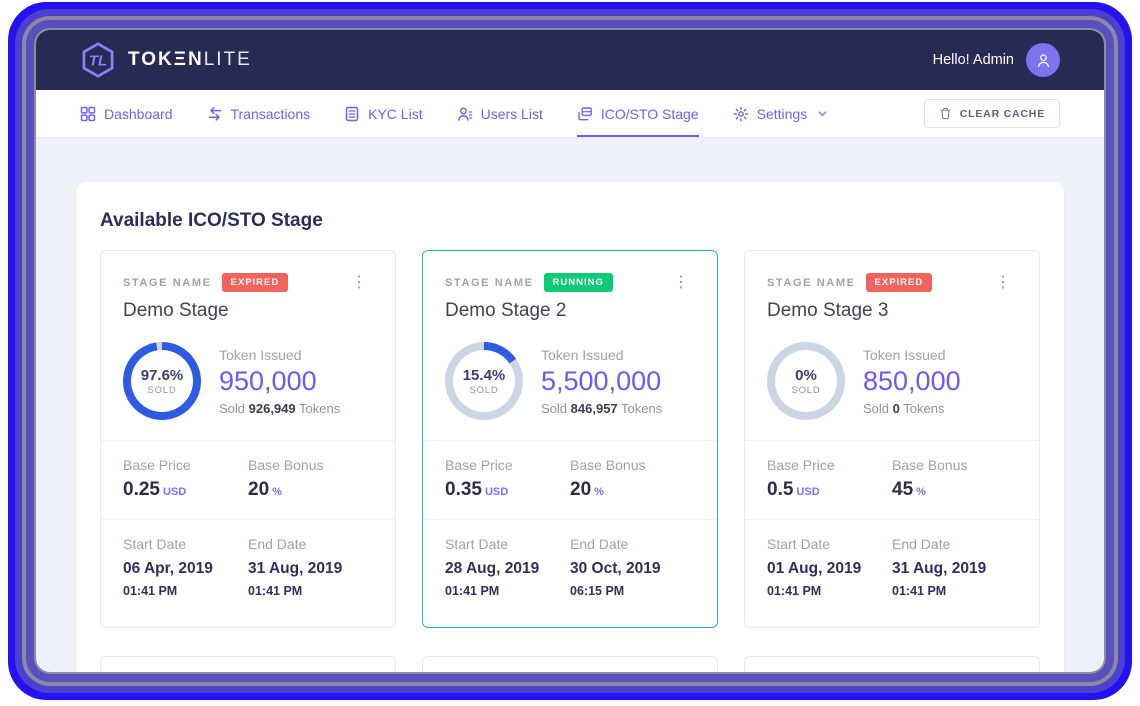  Describe the element at coordinates (806, 375) in the screenshot. I see `sold-percent: 0%` at that location.